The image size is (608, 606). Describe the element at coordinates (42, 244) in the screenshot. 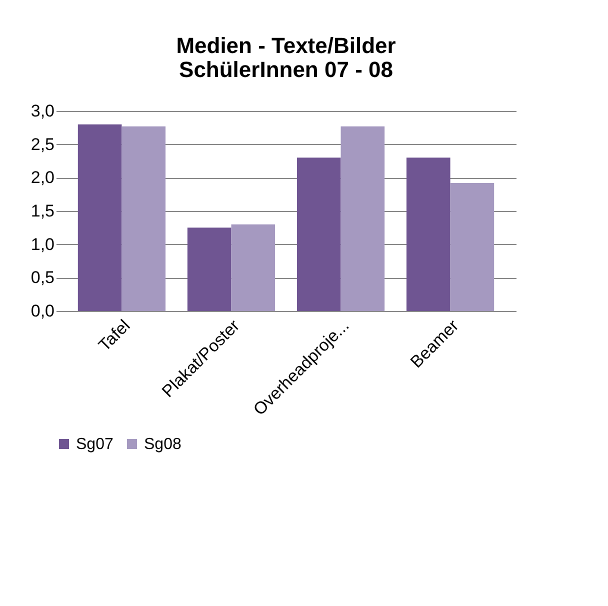

I see `y-tick-label: 1,0` at that location.